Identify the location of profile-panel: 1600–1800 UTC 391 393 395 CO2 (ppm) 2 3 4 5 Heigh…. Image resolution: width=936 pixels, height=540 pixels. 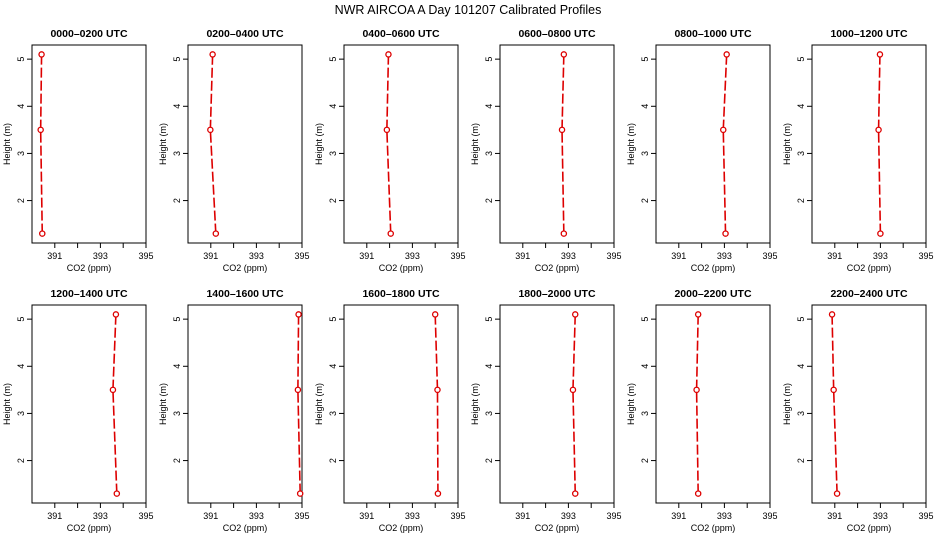
(390, 410).